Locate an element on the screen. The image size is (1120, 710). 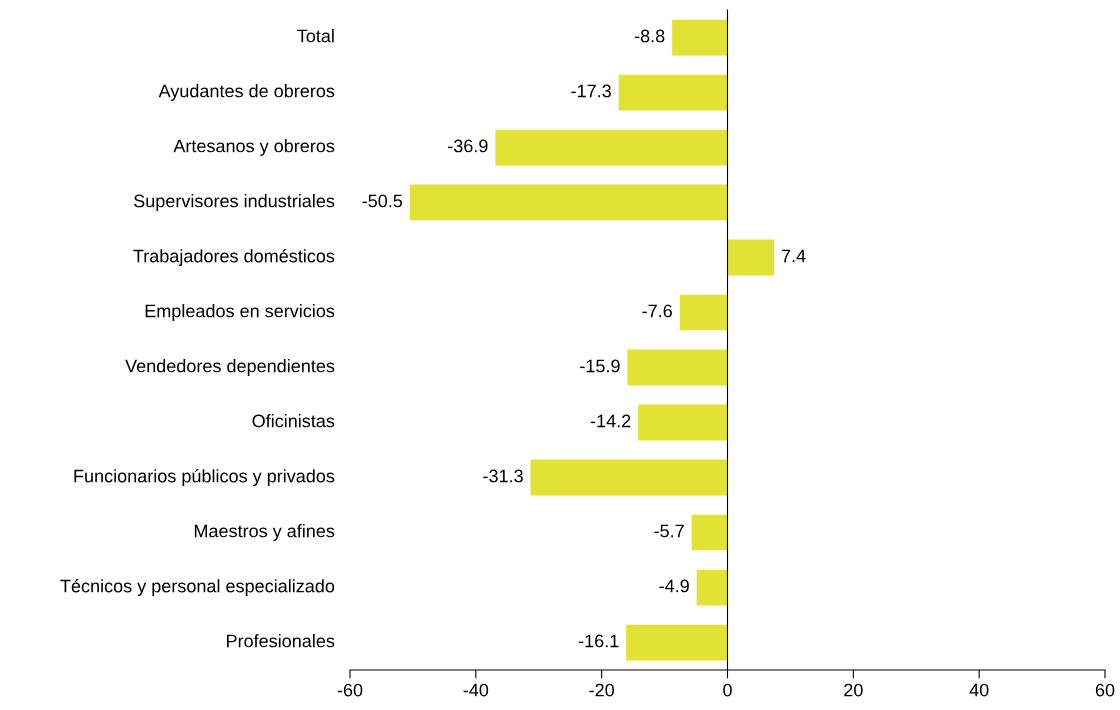
y-tick-label: Técnicos y personal especializado is located at coordinates (197, 587).